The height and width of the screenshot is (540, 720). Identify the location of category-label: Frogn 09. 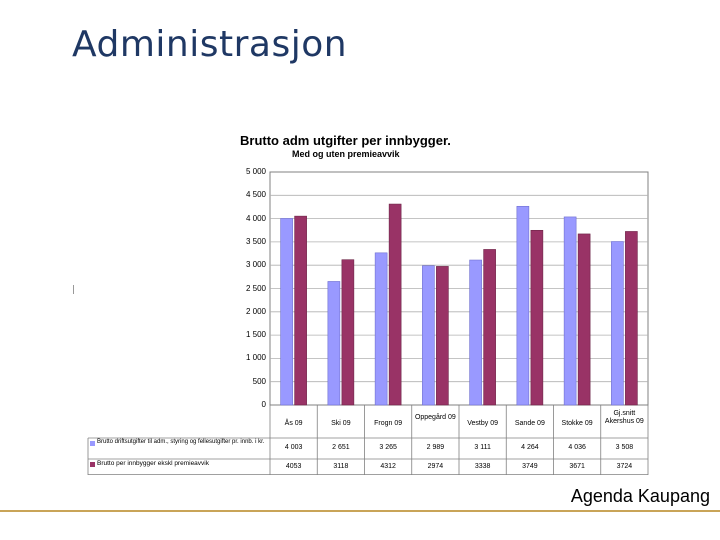
(388, 423).